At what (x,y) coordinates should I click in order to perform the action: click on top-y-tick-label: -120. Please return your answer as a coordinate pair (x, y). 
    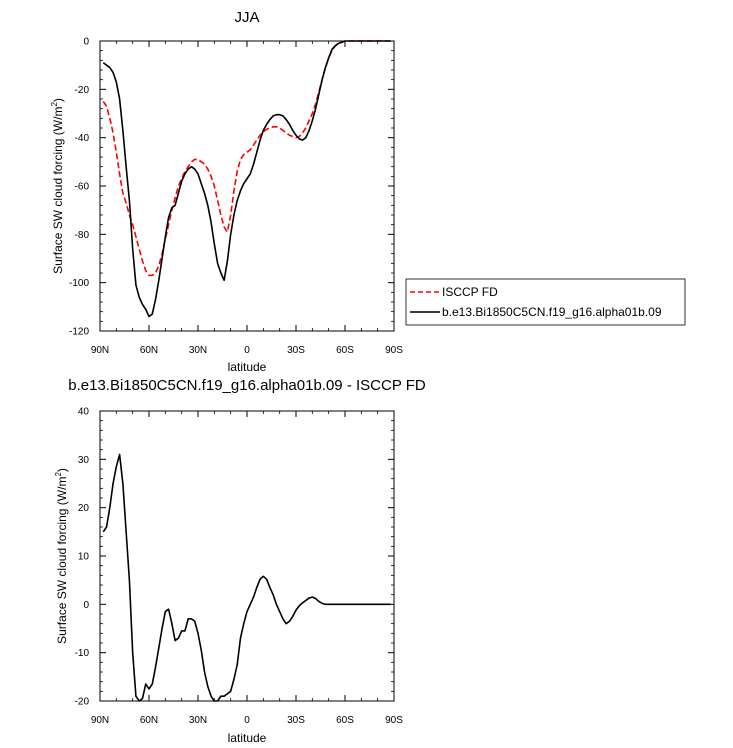
    Looking at the image, I should click on (79, 332).